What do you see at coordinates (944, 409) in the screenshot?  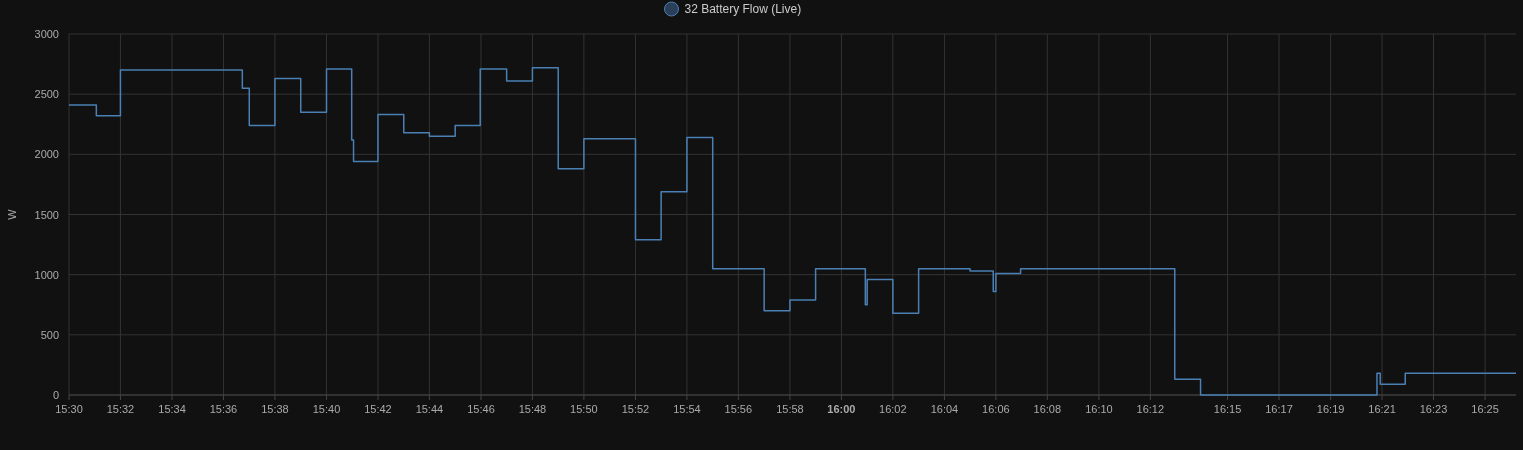 I see `x-tick-label: 16:04` at bounding box center [944, 409].